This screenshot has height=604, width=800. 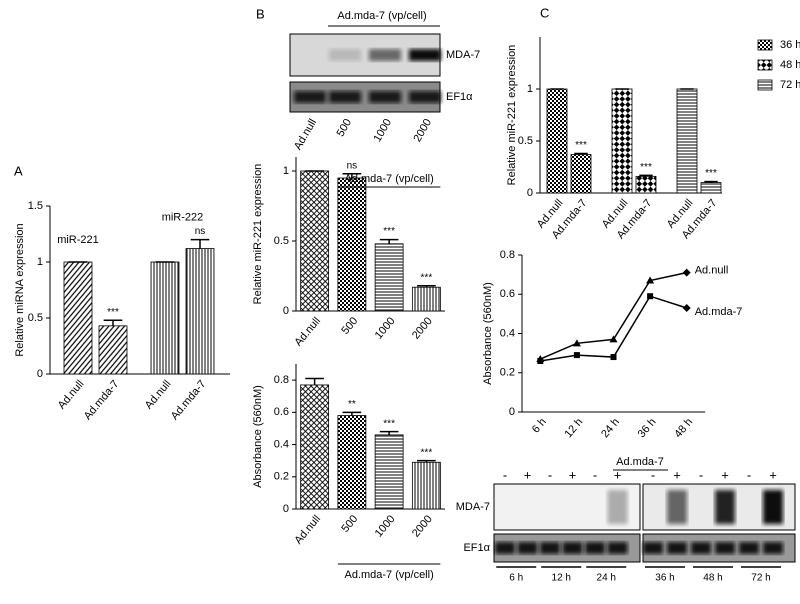 What do you see at coordinates (760, 578) in the screenshot?
I see `time-label: 72 h` at bounding box center [760, 578].